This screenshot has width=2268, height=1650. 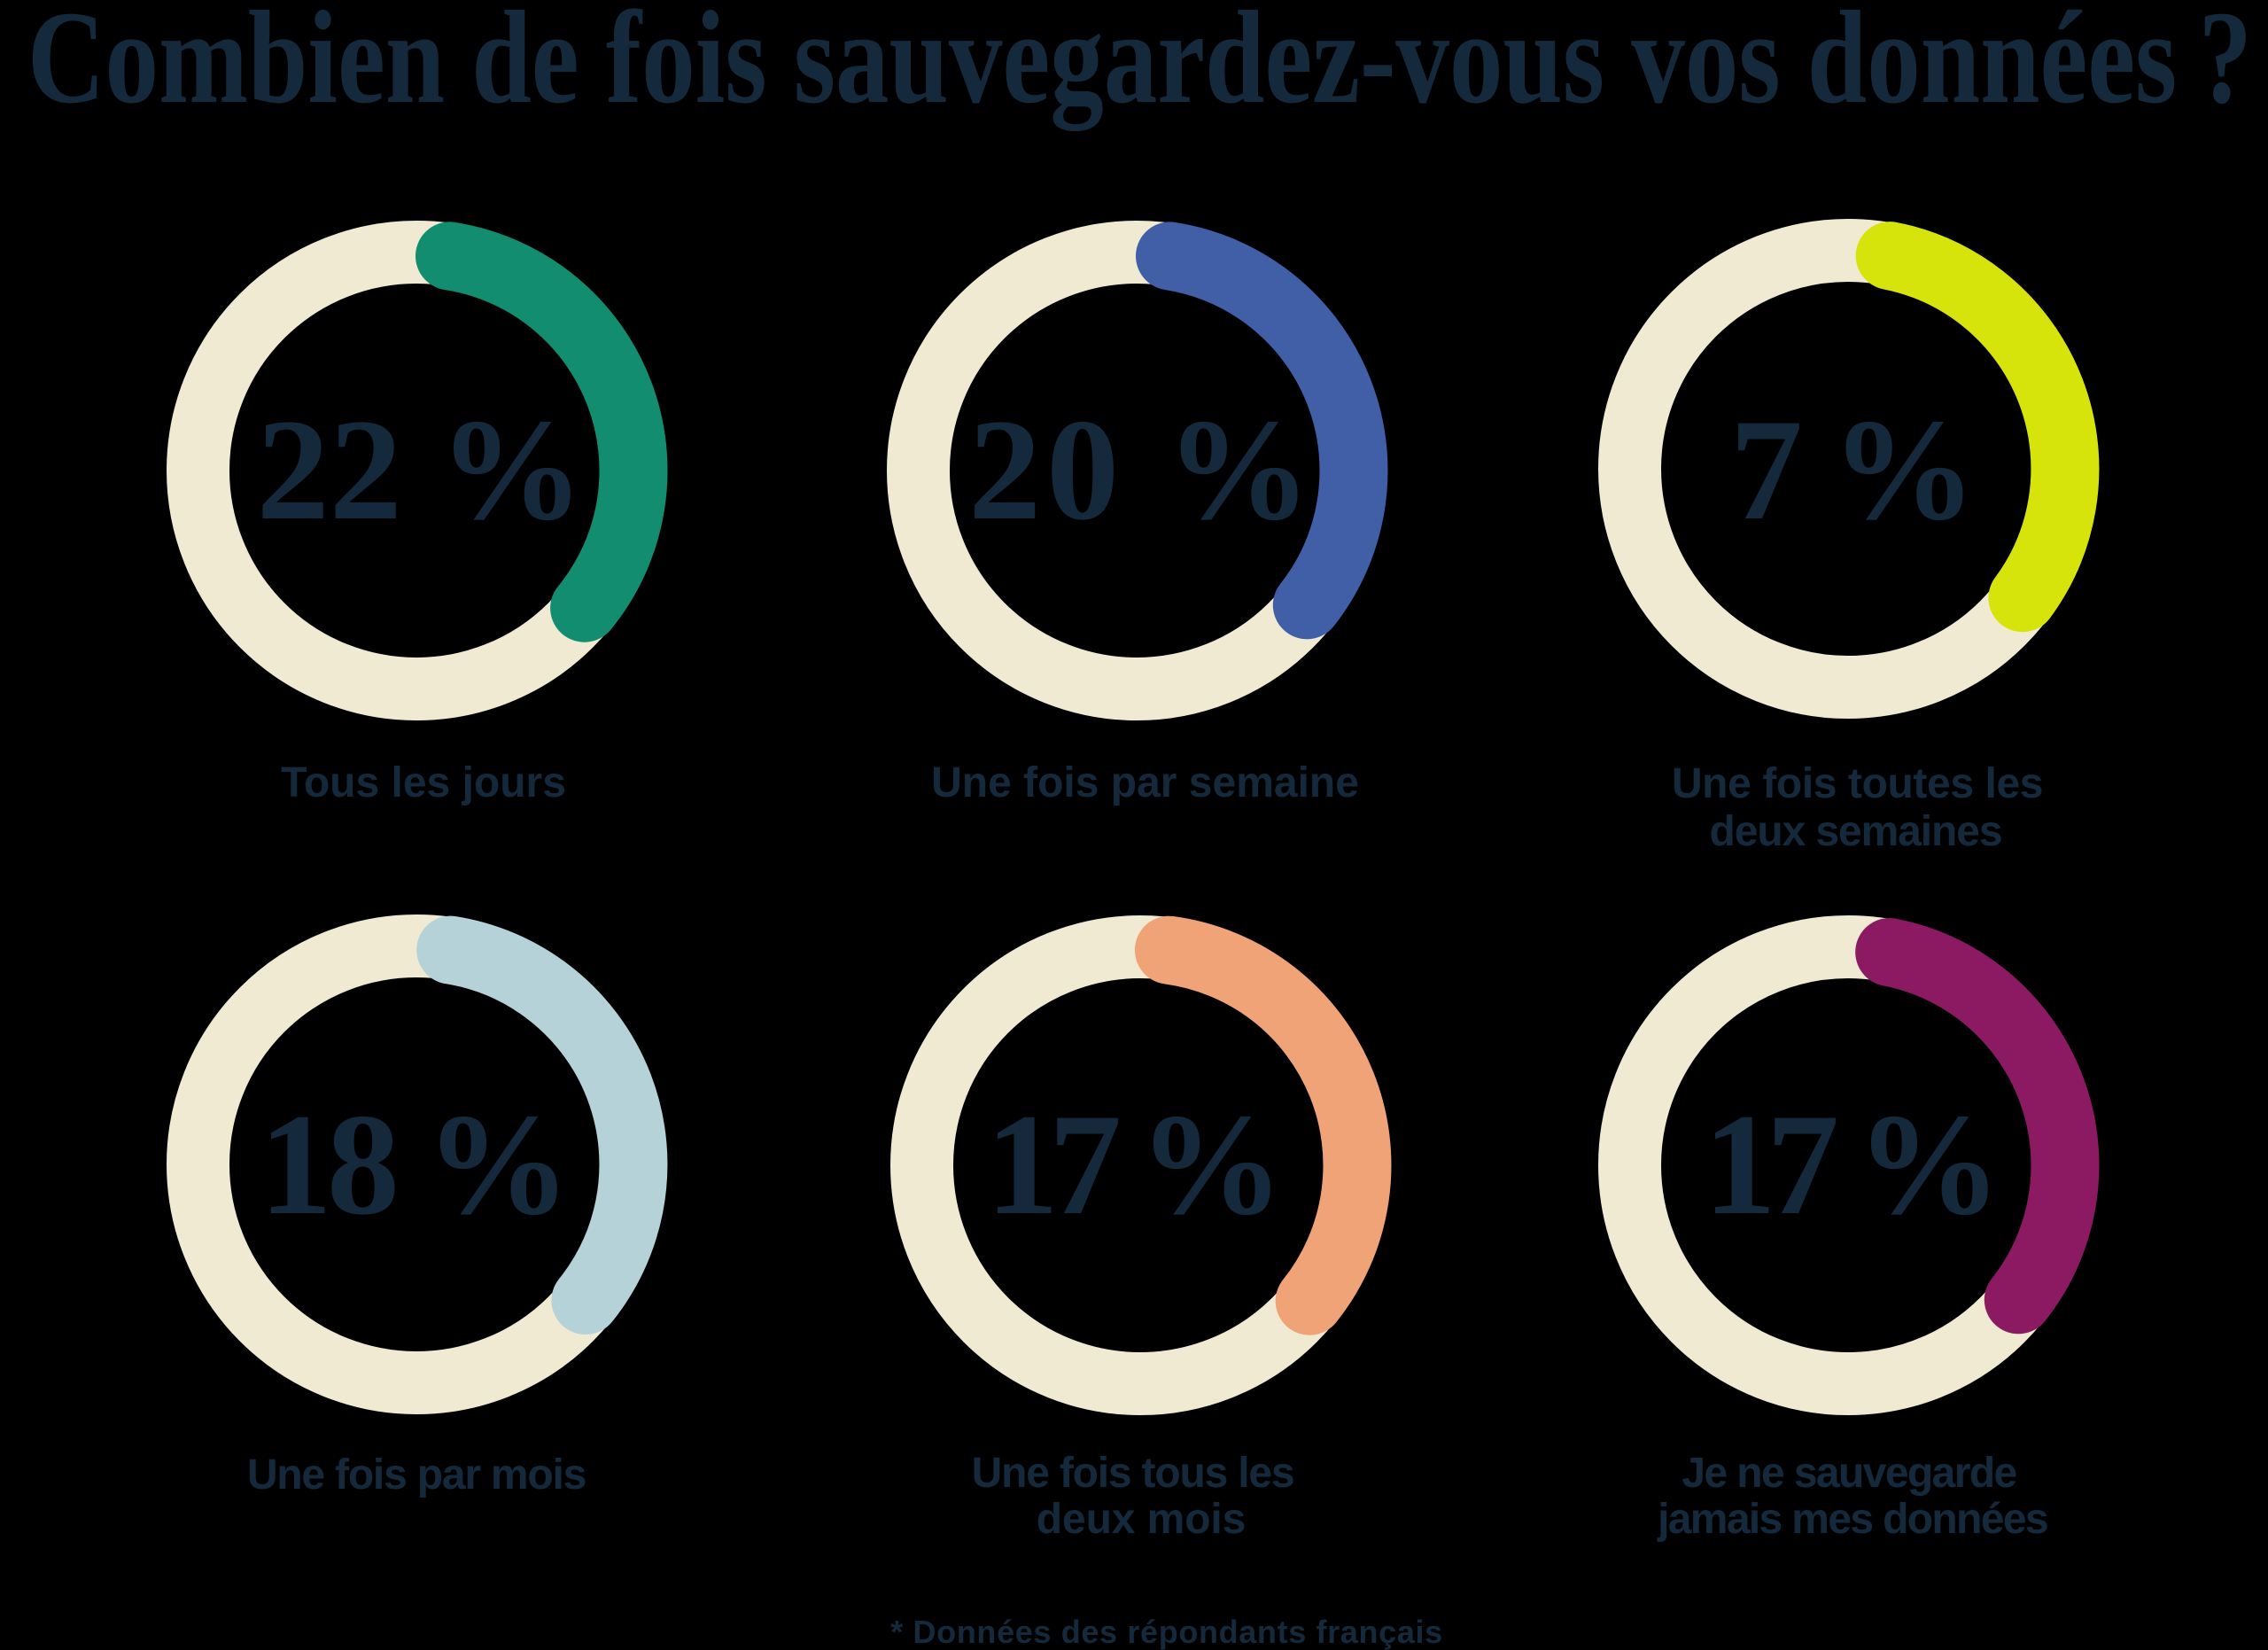 I want to click on svg-text: Une fois toutes les, so click(x=1857, y=783).